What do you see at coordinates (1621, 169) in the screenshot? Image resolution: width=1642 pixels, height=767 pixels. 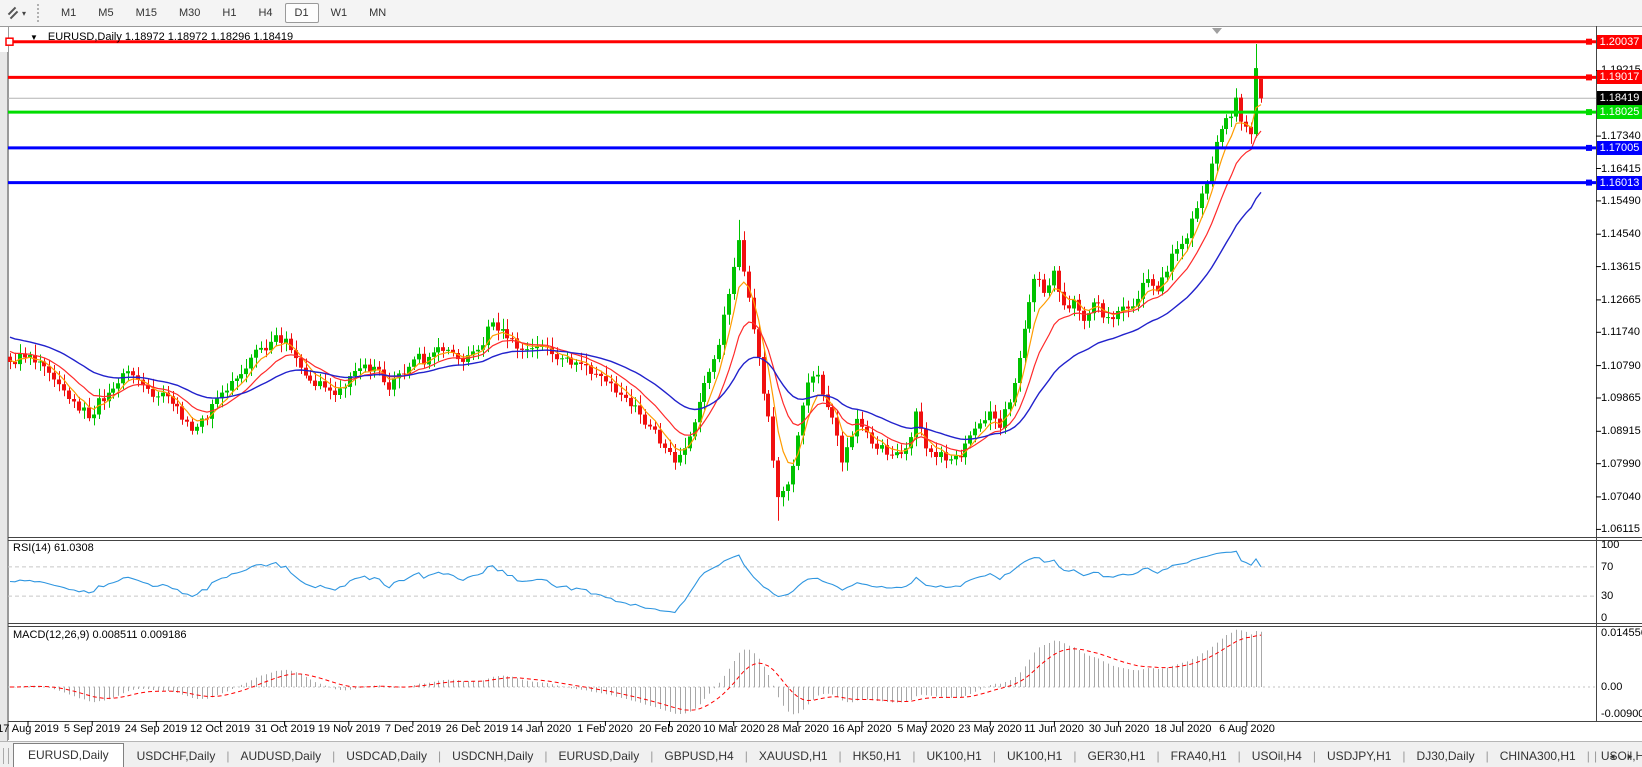 I see `price-tick: 1.16415` at bounding box center [1621, 169].